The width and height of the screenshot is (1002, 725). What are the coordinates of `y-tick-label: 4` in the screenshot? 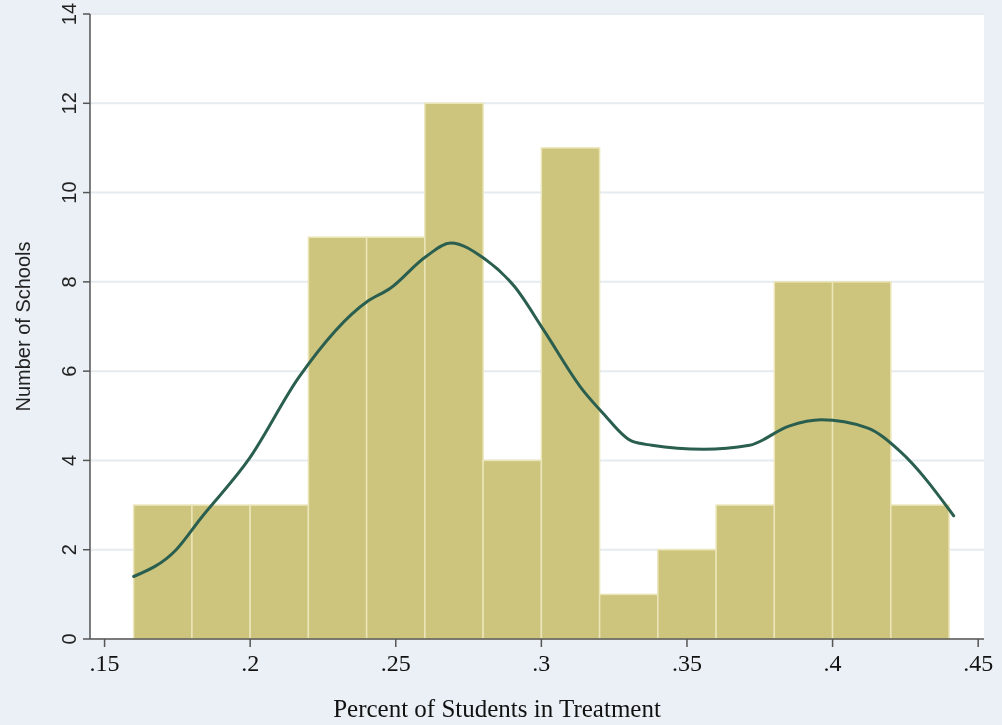 It's located at (69, 460).